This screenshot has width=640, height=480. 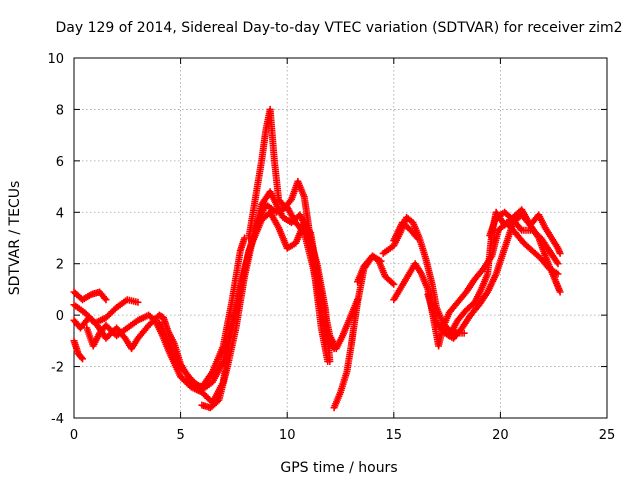 What do you see at coordinates (607, 435) in the screenshot?
I see `x-tick-label: 25` at bounding box center [607, 435].